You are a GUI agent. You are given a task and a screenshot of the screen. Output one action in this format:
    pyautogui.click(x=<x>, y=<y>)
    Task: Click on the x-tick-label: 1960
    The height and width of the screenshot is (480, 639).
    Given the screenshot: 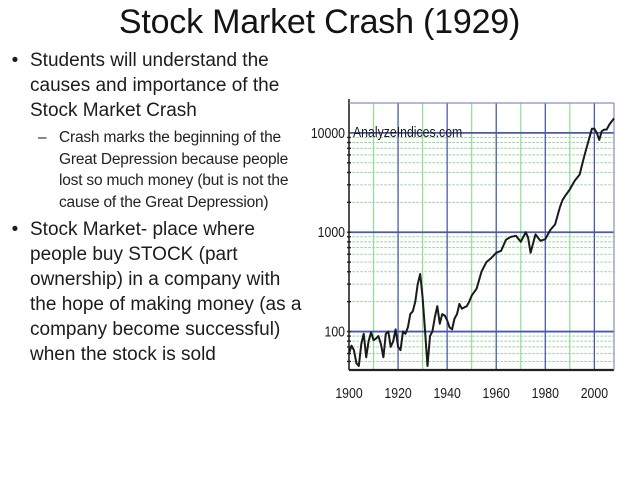 What is the action you would take?
    pyautogui.click(x=497, y=393)
    